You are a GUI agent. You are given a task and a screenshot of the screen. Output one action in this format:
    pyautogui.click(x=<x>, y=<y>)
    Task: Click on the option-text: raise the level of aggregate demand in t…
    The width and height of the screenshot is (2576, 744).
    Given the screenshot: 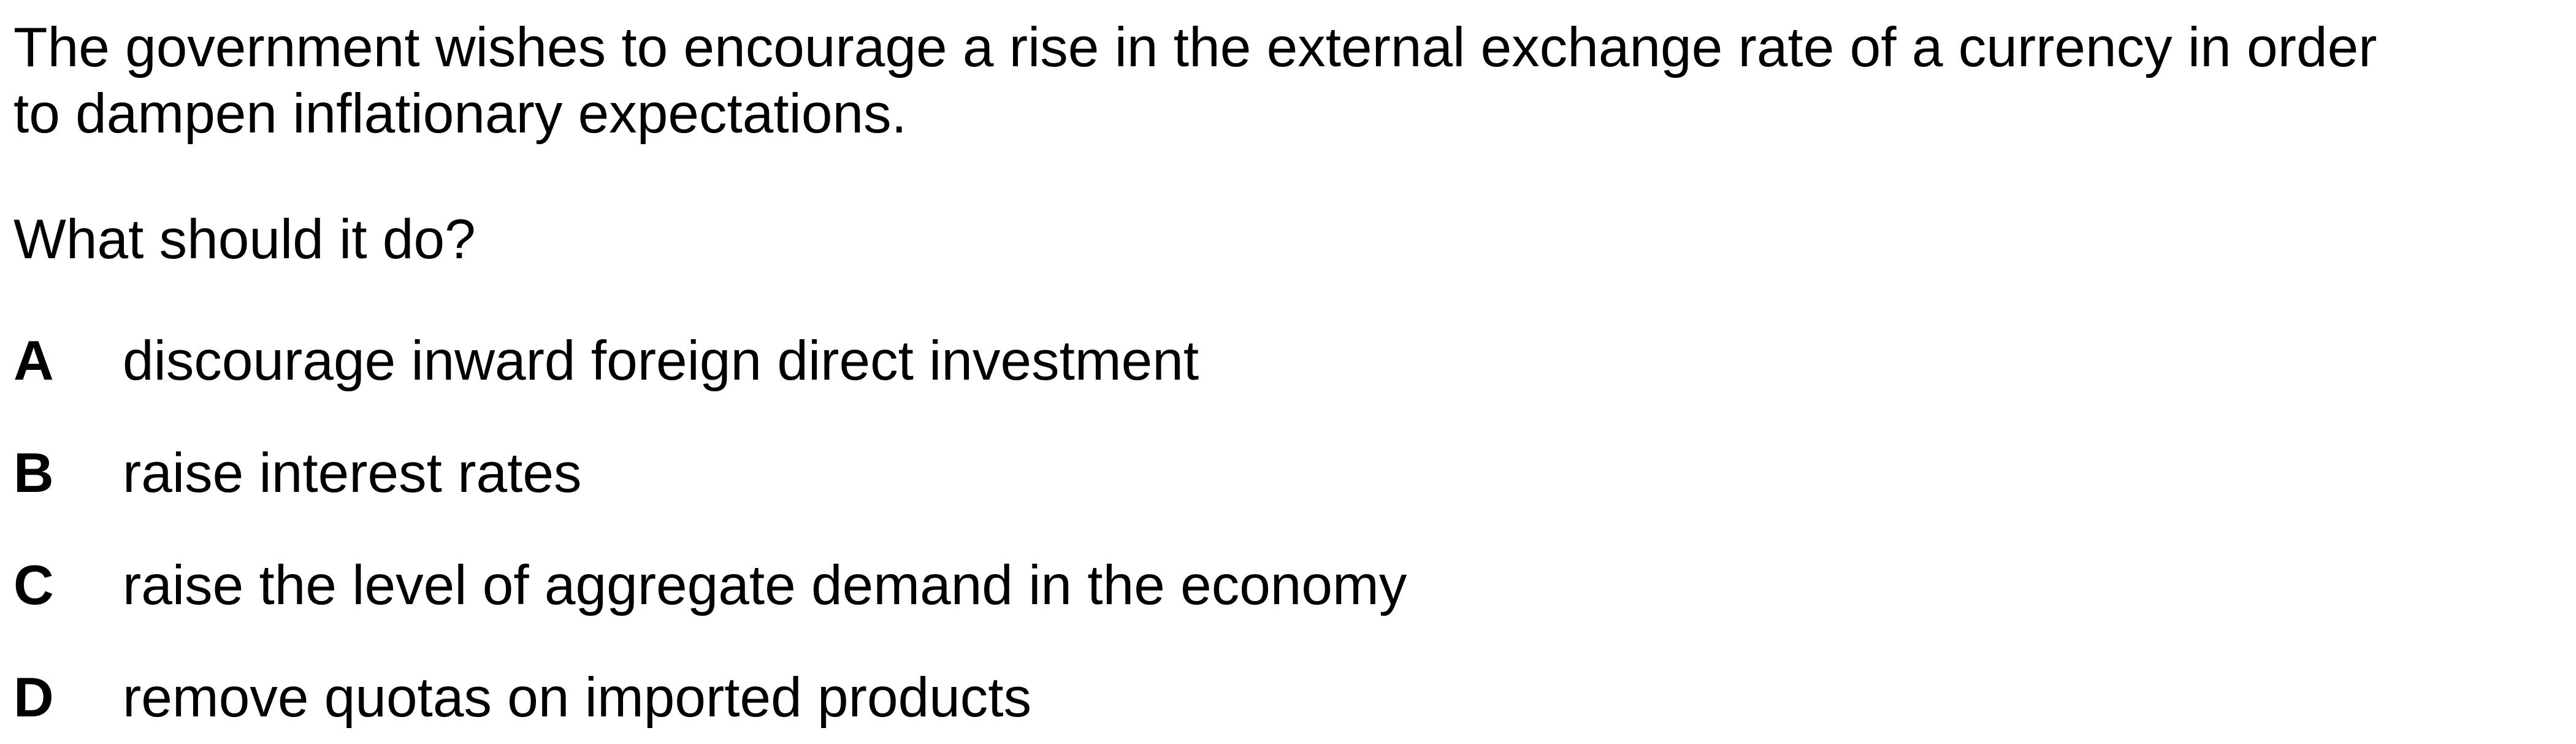 What is the action you would take?
    pyautogui.click(x=765, y=585)
    